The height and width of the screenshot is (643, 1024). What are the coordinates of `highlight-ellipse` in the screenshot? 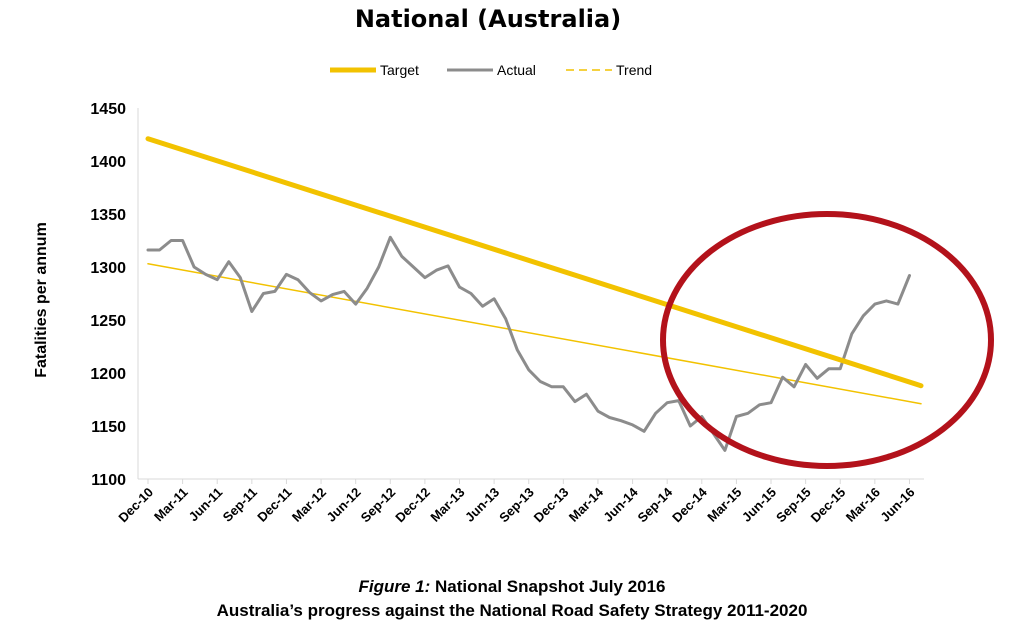 It's located at (827, 340).